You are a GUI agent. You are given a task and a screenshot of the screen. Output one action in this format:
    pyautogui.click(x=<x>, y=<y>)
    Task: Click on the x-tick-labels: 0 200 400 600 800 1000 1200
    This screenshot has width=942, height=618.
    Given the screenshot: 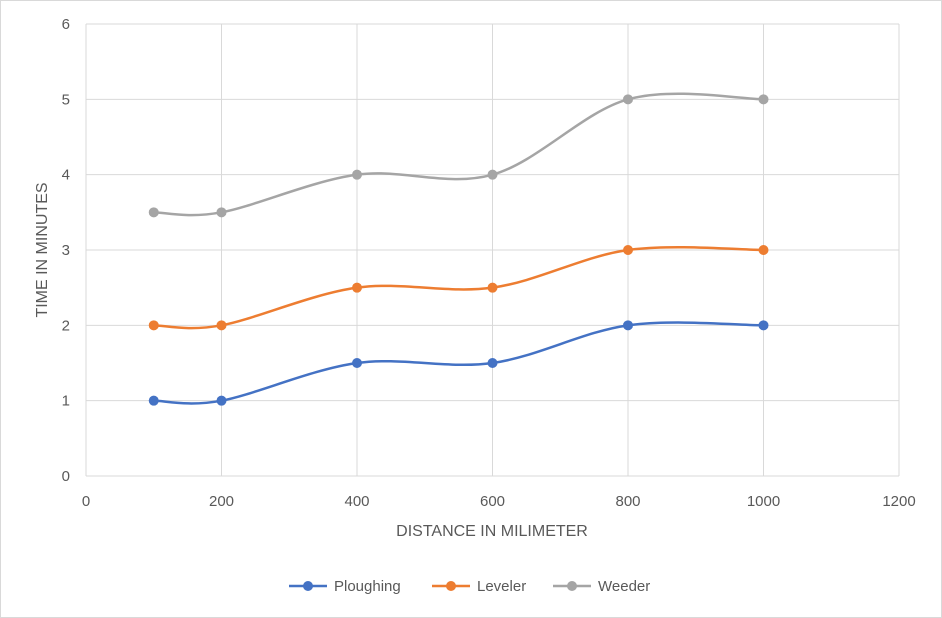 What is the action you would take?
    pyautogui.click(x=499, y=501)
    